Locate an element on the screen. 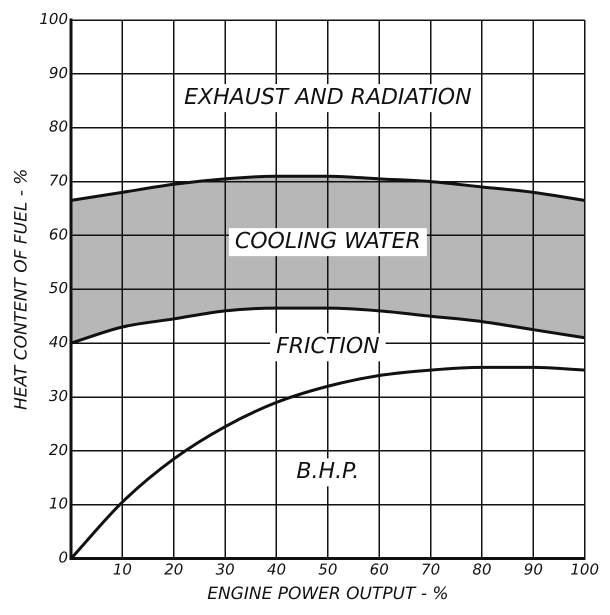  x-tick-label: 60 is located at coordinates (379, 569).